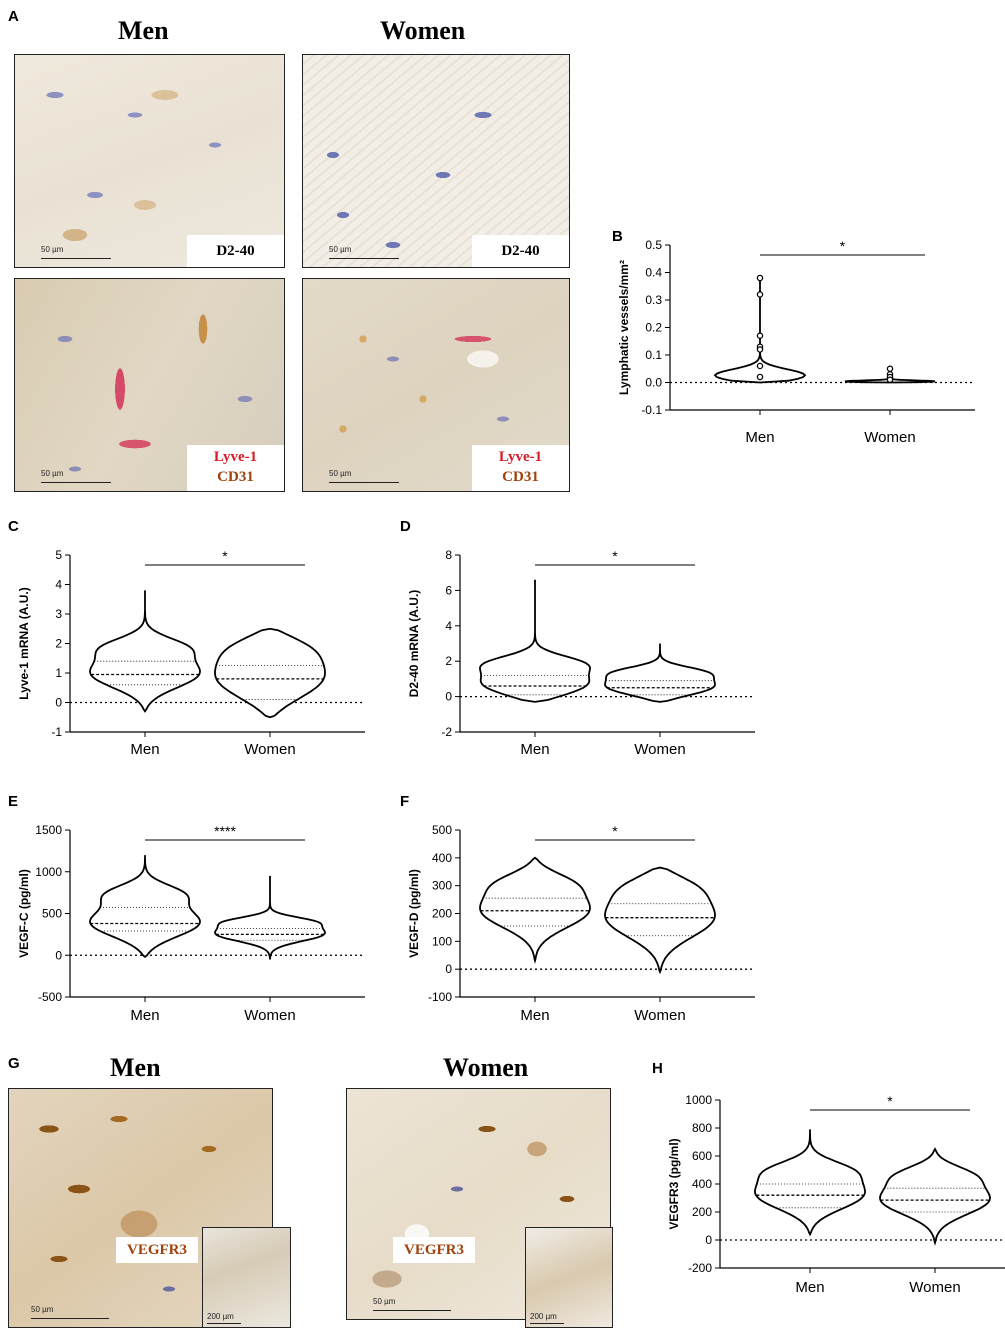 This screenshot has width=1005, height=1339. Describe the element at coordinates (149, 385) in the screenshot. I see `micrograph-men-lyve1-cd31: Lyve-1 CD31 50 µm` at that location.